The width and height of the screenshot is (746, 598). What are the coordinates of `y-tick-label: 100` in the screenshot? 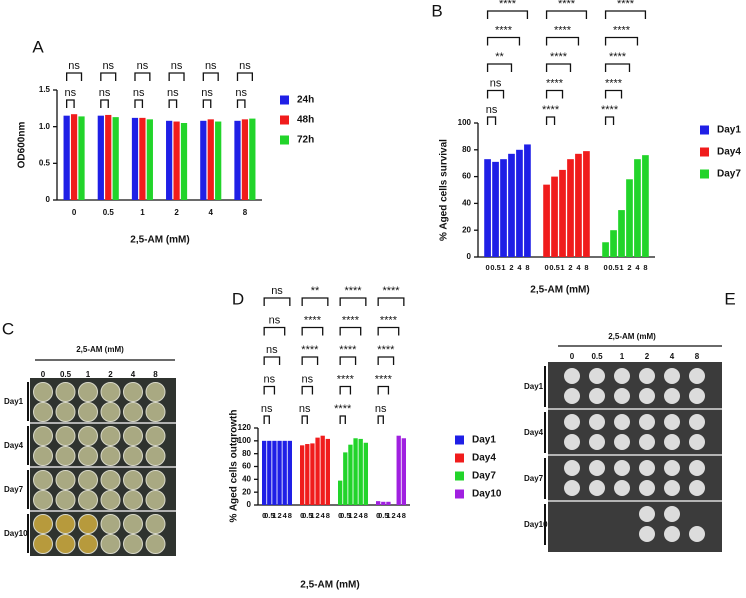 It's located at (245, 440).